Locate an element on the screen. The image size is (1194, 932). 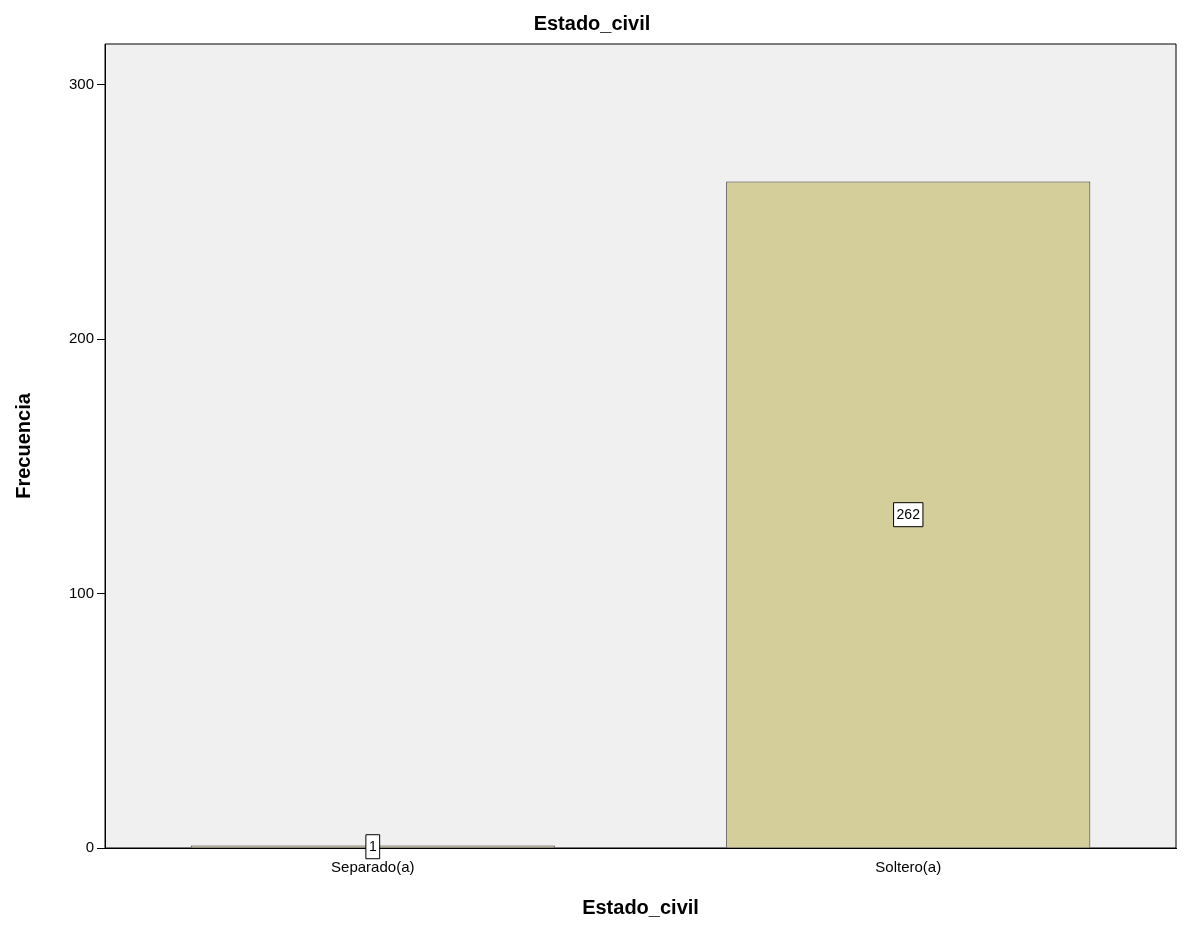
x-tick-label: Separado(a) is located at coordinates (373, 867).